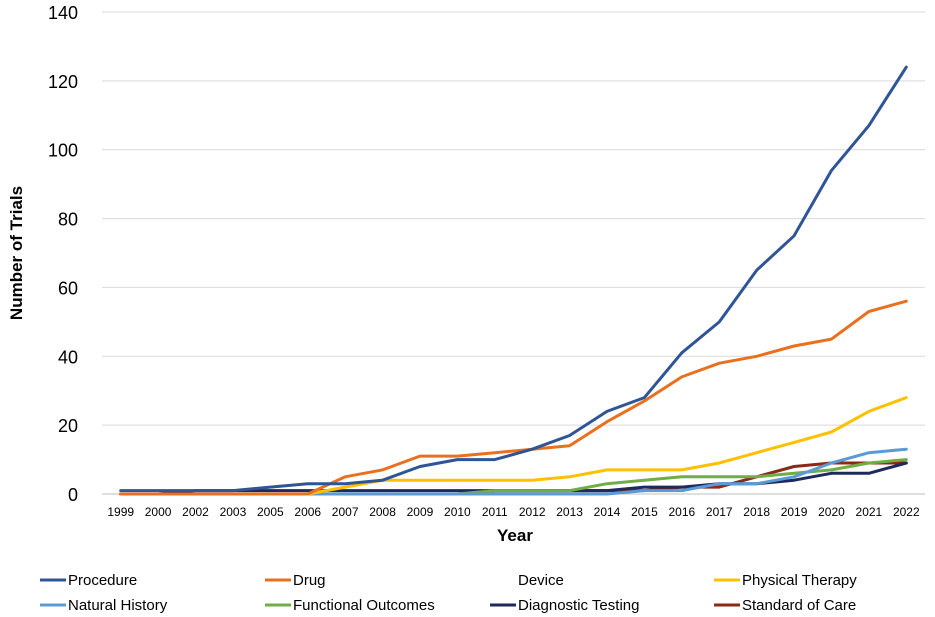 The image size is (935, 617). I want to click on y-tick-label: 120, so click(63, 82).